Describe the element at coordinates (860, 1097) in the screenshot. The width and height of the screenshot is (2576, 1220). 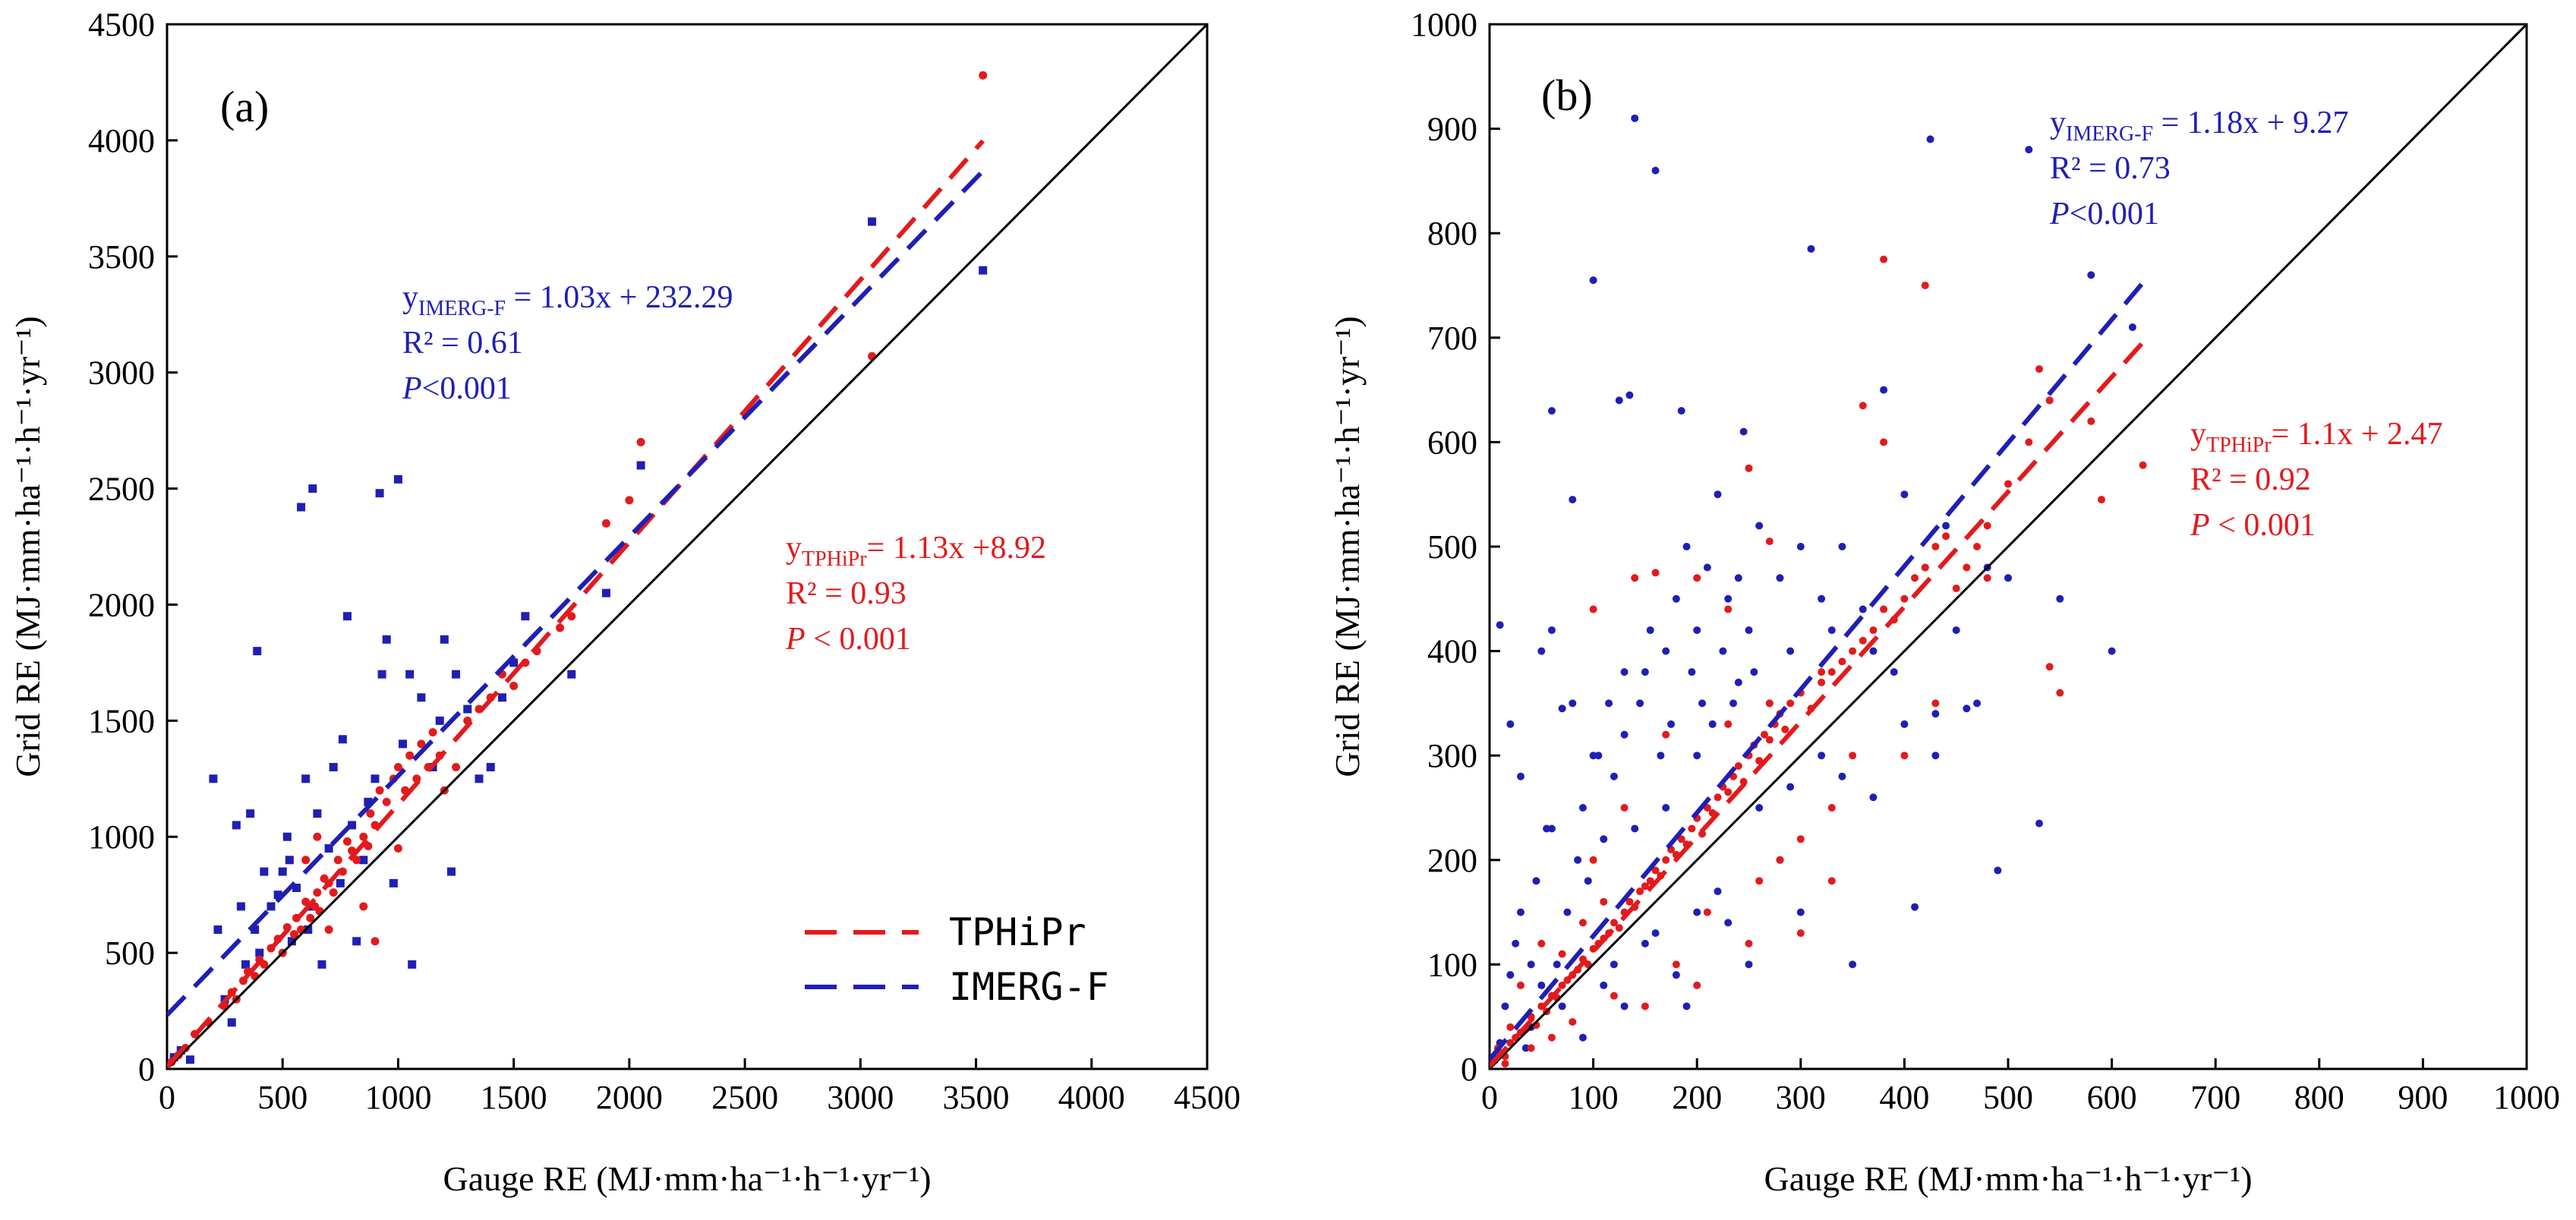
I see `x-tick-label: 3000` at that location.